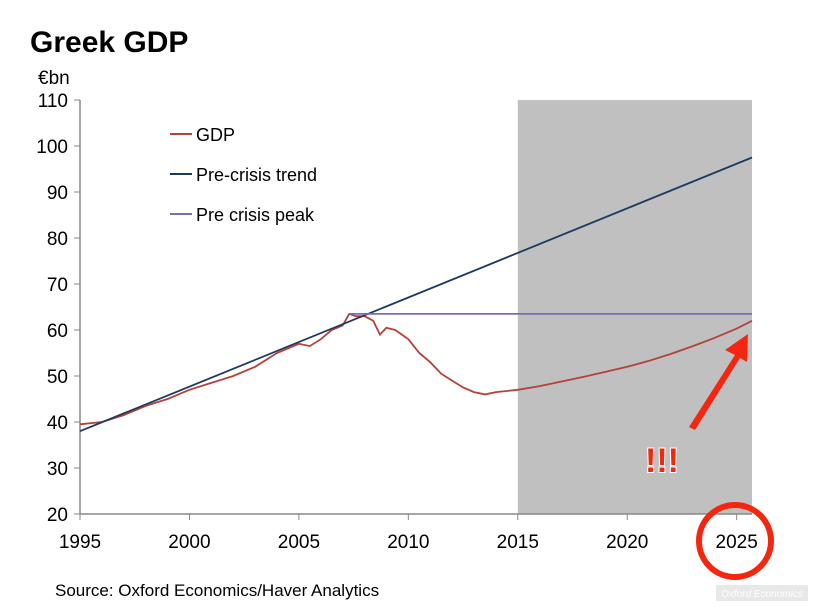  What do you see at coordinates (57, 239) in the screenshot?
I see `y-tick-label: 80` at bounding box center [57, 239].